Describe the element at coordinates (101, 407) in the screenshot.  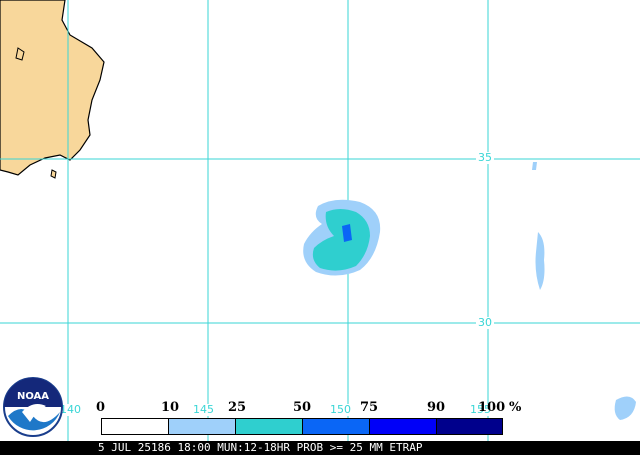
I see `legend-value-0: 0` at that location.